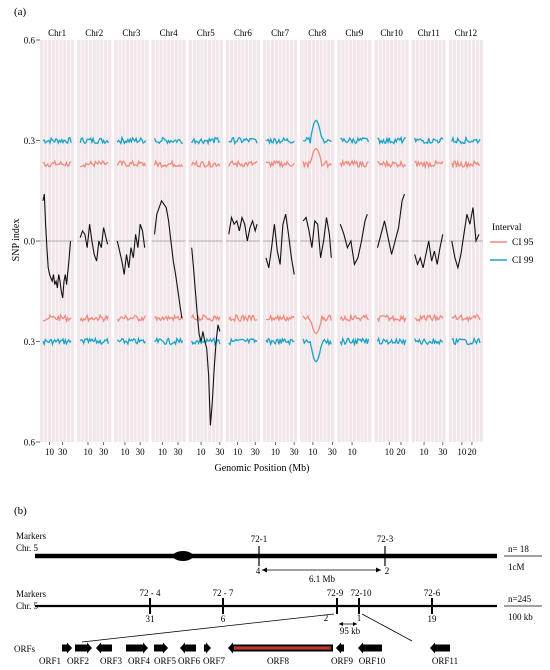 Image resolution: width=550 pixels, height=670 pixels. Describe the element at coordinates (445, 661) in the screenshot. I see `orf11-label: ORF11` at that location.